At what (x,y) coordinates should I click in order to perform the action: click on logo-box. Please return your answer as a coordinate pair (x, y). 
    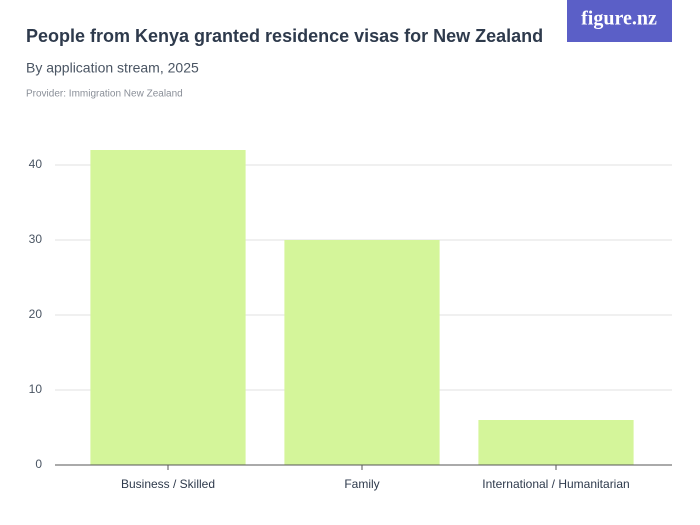
    Looking at the image, I should click on (619, 21).